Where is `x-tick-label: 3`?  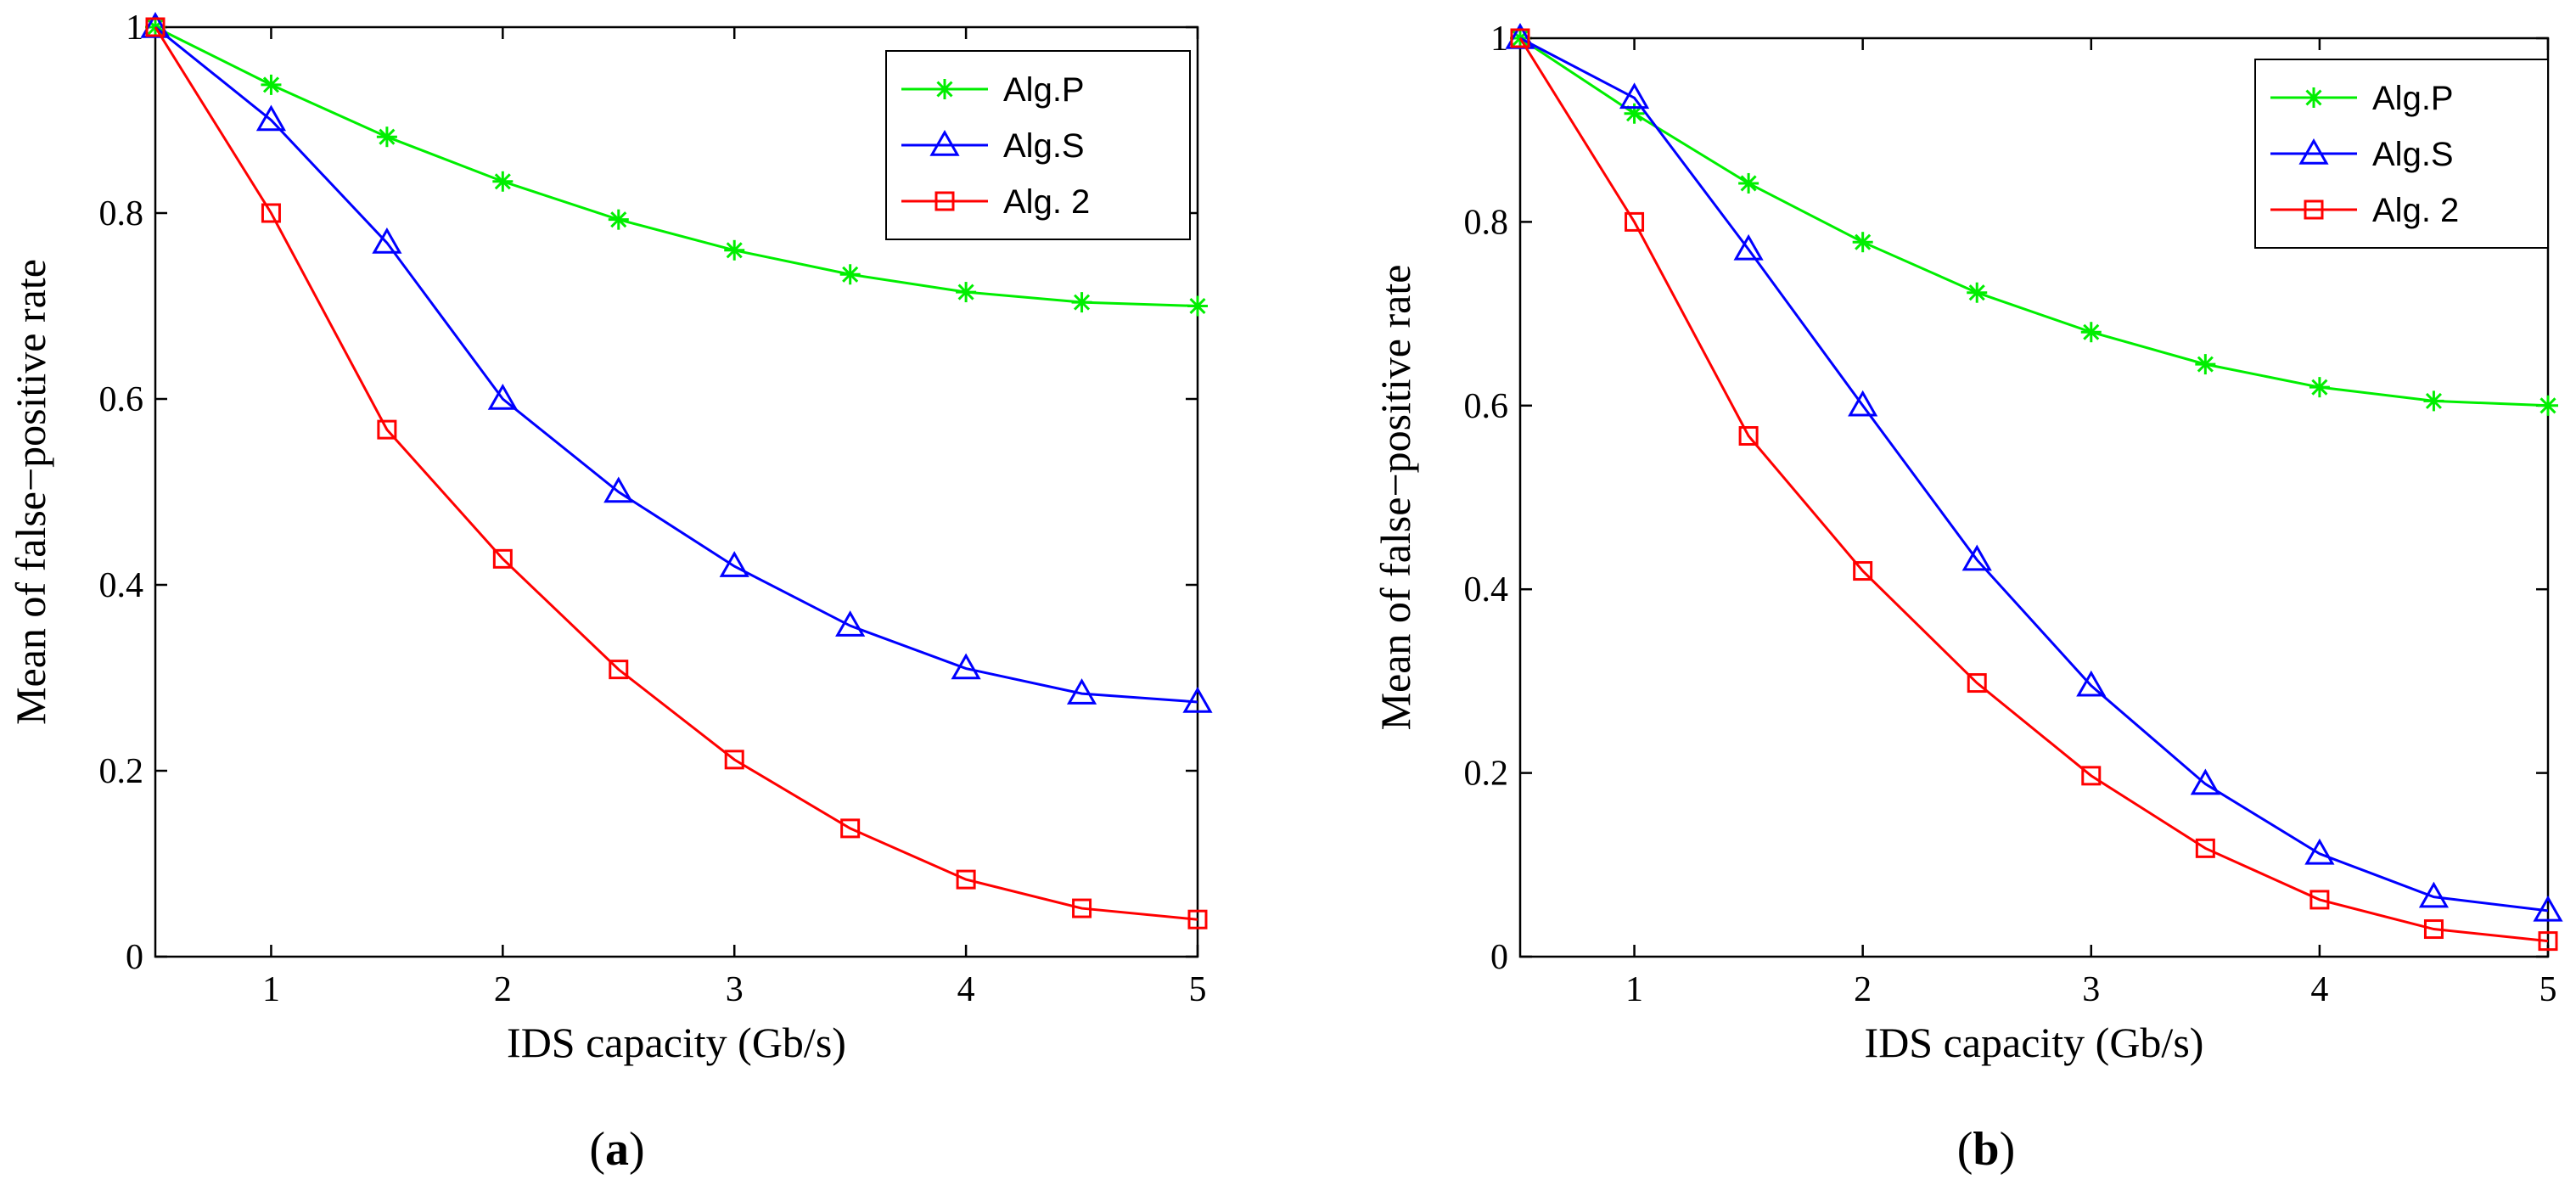
x-tick-label: 3 is located at coordinates (2091, 989).